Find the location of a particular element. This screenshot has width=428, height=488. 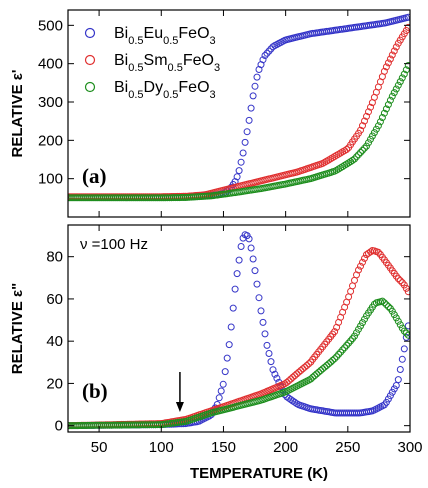

legend-marker is located at coordinates (90, 33).